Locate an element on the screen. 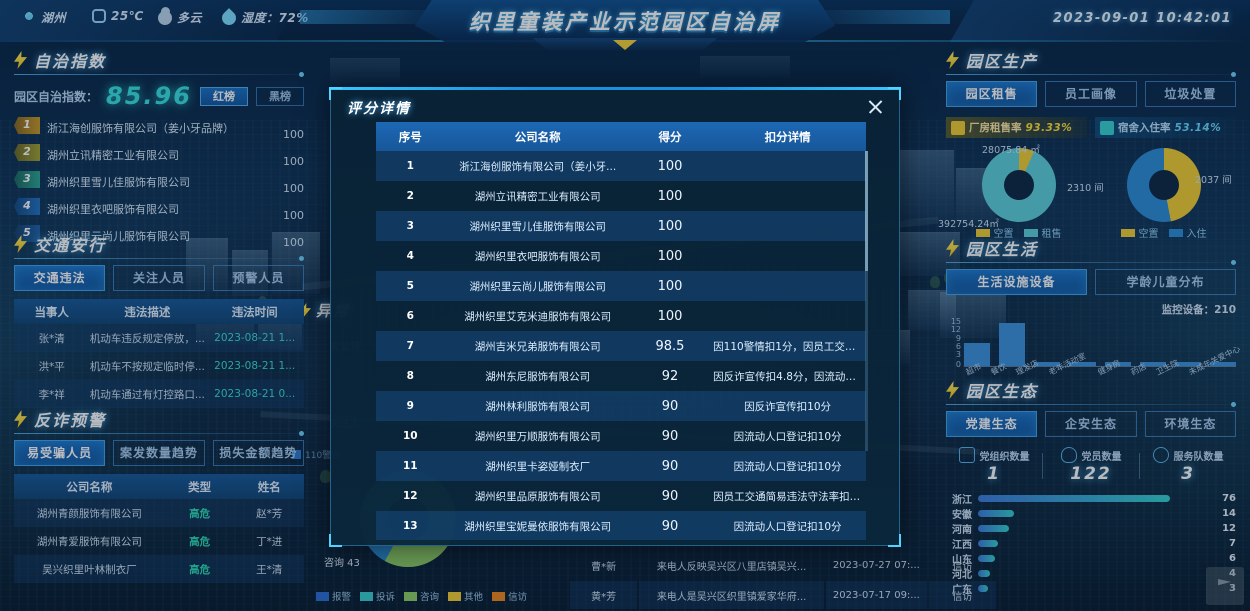 The height and width of the screenshot is (611, 1250). tab-warning-person: 预警人员 is located at coordinates (258, 278).